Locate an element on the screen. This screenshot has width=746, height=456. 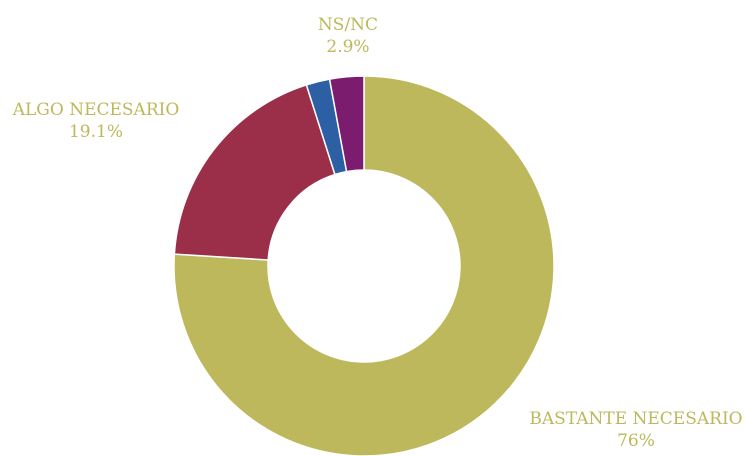
data-label-algo-necesario-category: ALGO NECESARIO is located at coordinates (96, 110).